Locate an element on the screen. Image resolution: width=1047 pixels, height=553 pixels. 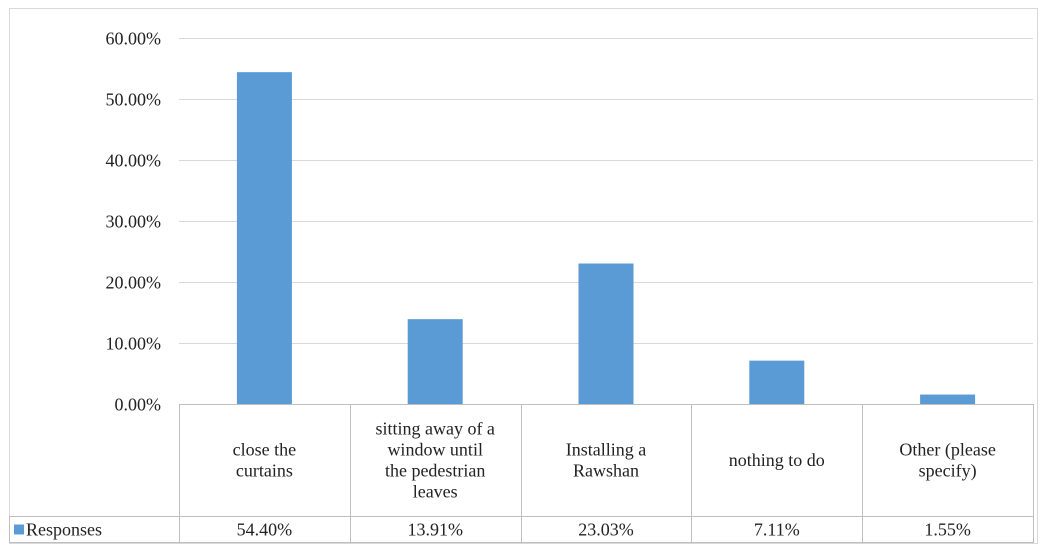
category-label: Other (please specify) is located at coordinates (947, 461).